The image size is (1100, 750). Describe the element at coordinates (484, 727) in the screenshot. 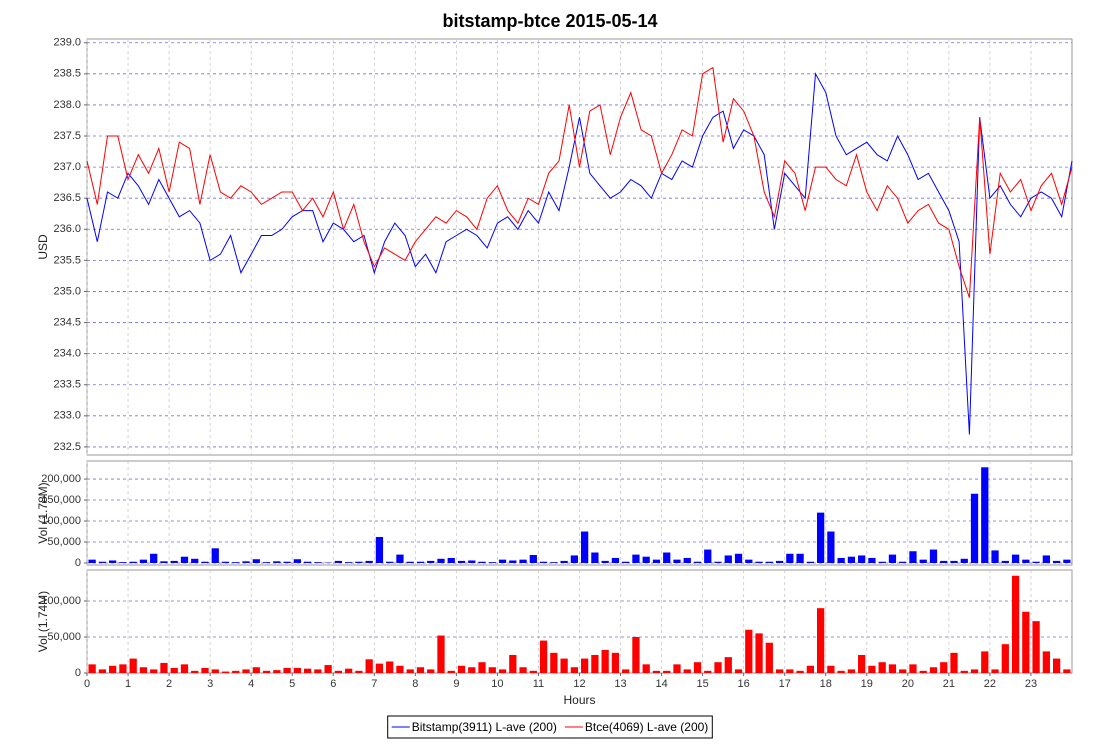

I see `legend-label: Bitstamp(3911) L-ave (200)` at that location.